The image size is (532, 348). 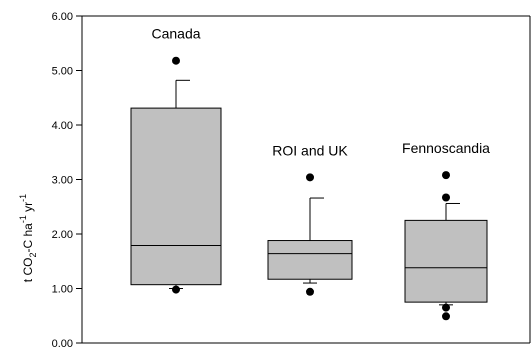 I want to click on category-label: Fennoscandia, so click(x=446, y=148).